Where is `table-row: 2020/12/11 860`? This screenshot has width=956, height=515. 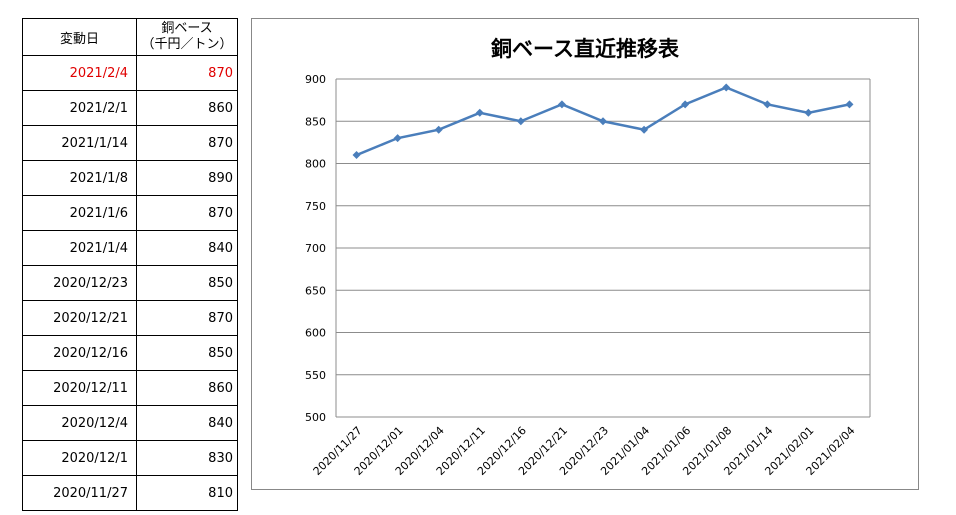
table-row: 2020/12/11 860 is located at coordinates (130, 388).